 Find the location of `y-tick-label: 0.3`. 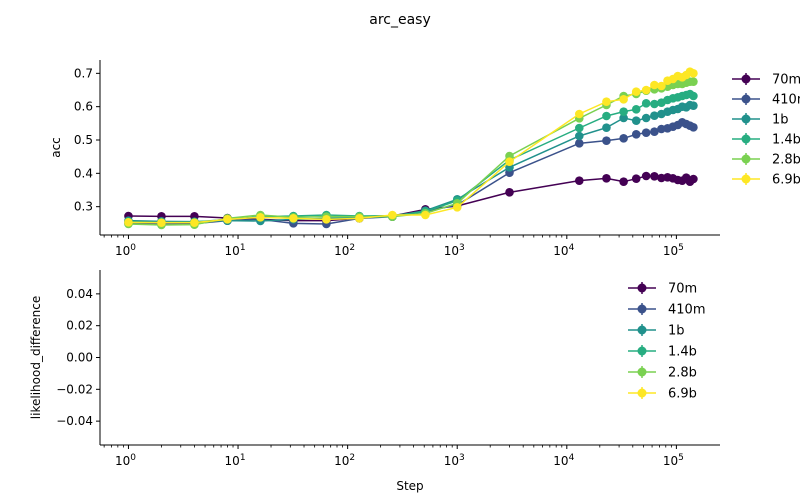

y-tick-label: 0.3 is located at coordinates (83, 207).